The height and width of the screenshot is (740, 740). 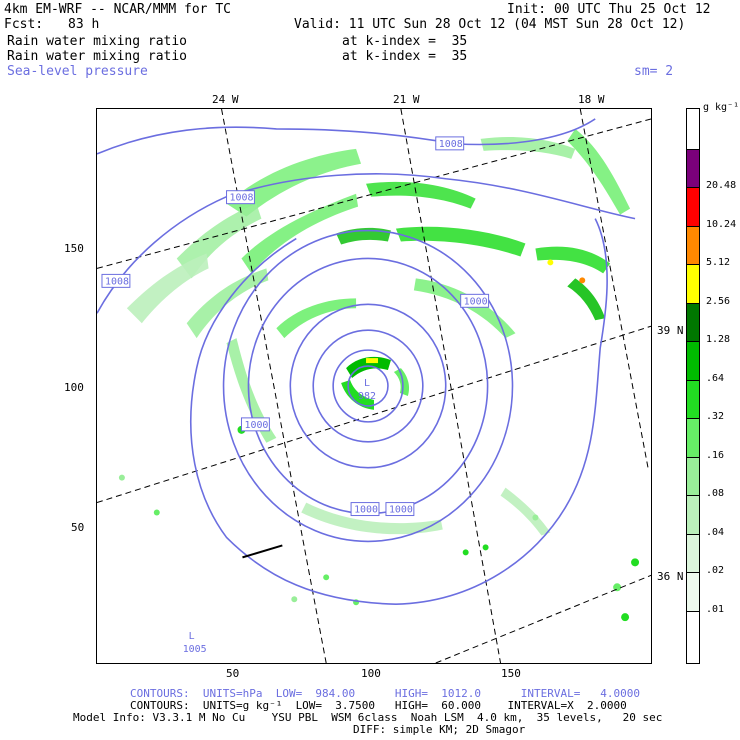 What do you see at coordinates (367, 383) in the screenshot?
I see `low-center-marker: L` at bounding box center [367, 383].